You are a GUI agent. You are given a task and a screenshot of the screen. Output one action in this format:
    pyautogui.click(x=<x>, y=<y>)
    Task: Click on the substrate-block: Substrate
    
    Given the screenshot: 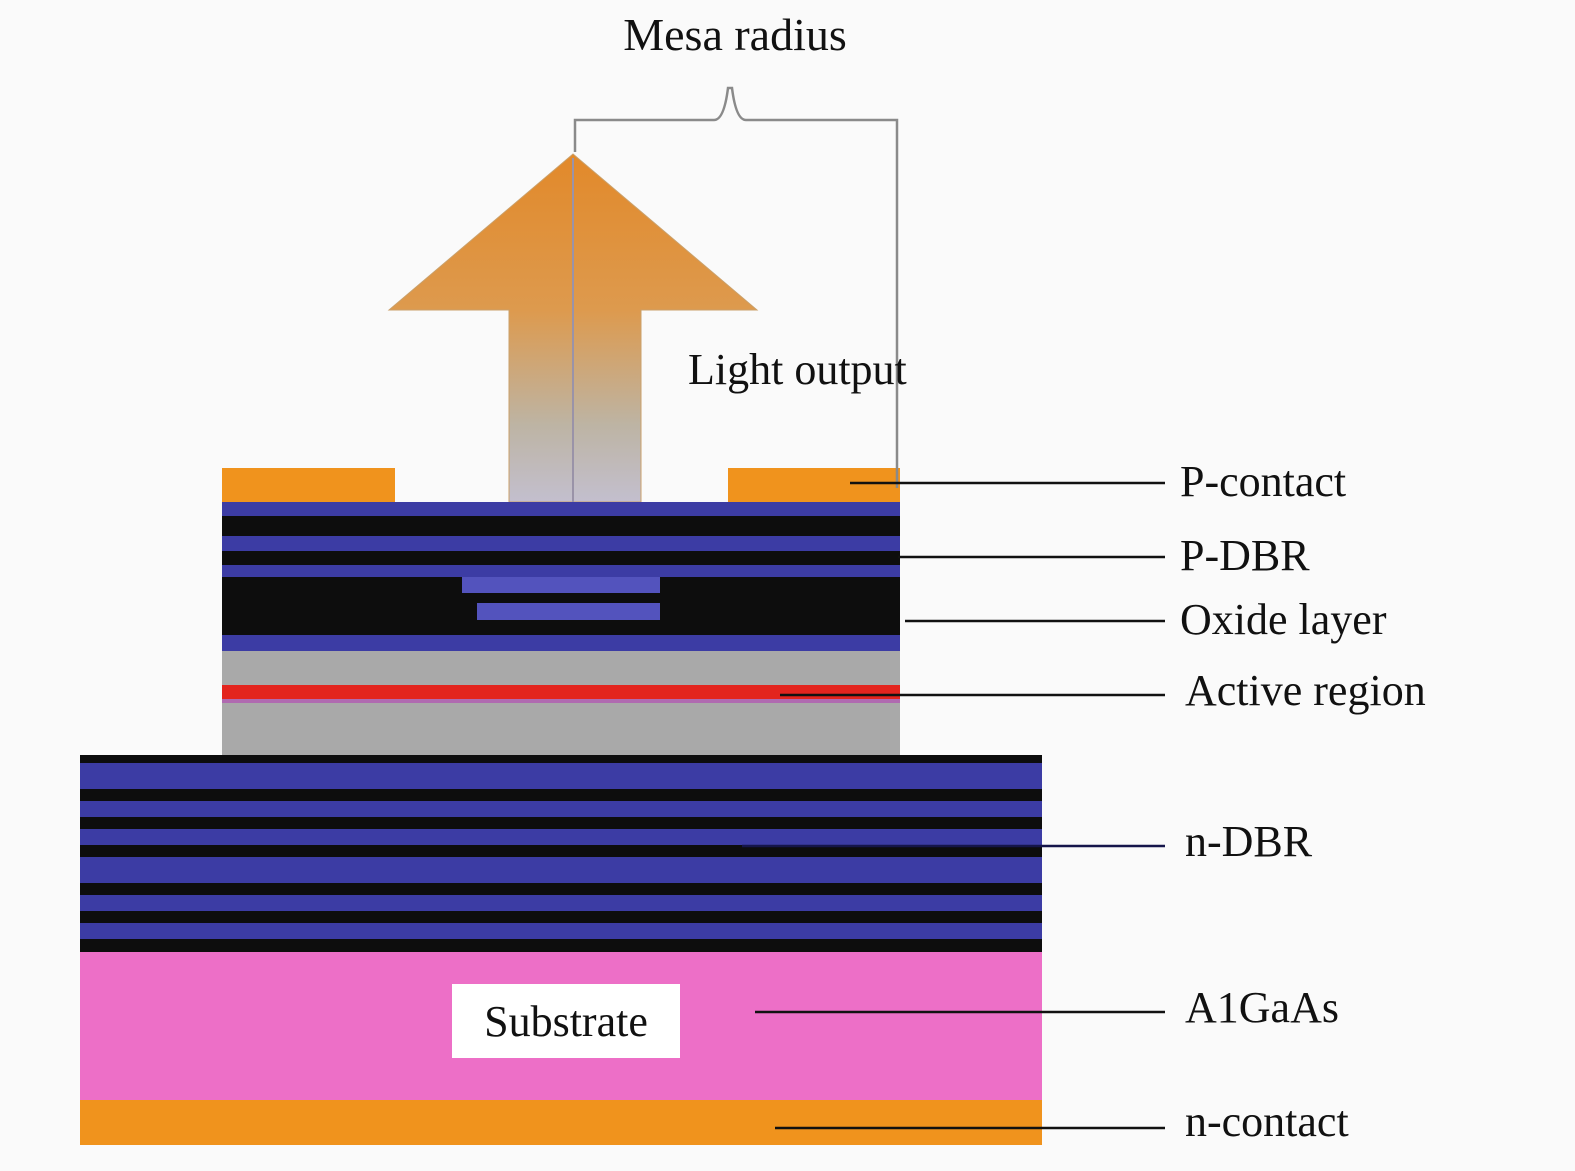 What is the action you would take?
    pyautogui.click(x=561, y=1026)
    